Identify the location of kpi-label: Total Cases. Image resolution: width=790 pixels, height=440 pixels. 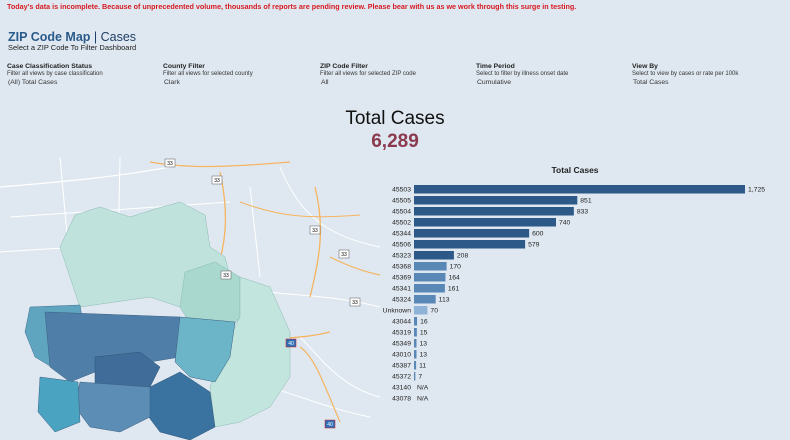
(395, 118).